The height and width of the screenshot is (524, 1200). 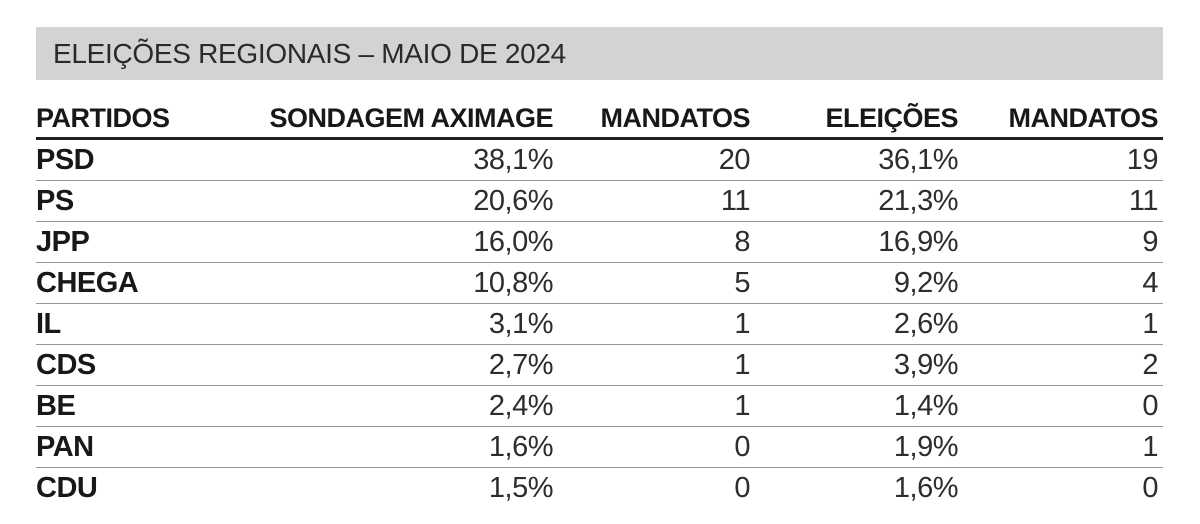 I want to click on column-header-sondagem: SONDAGEM AXIMAGE, so click(x=411, y=118).